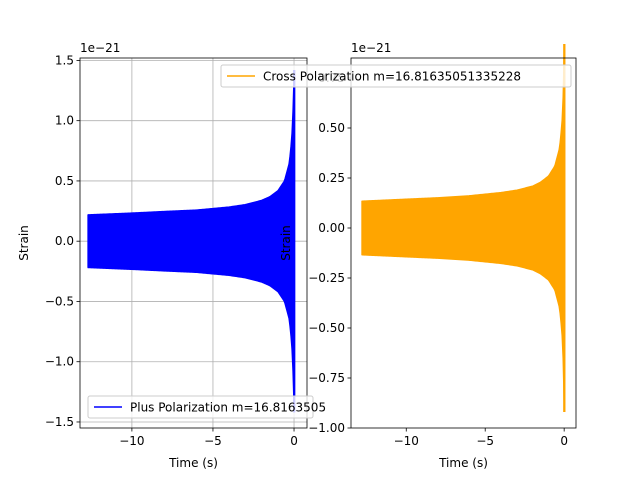 This screenshot has width=640, height=480. Describe the element at coordinates (64, 60) in the screenshot. I see `y-tick-label: 1.5` at that location.